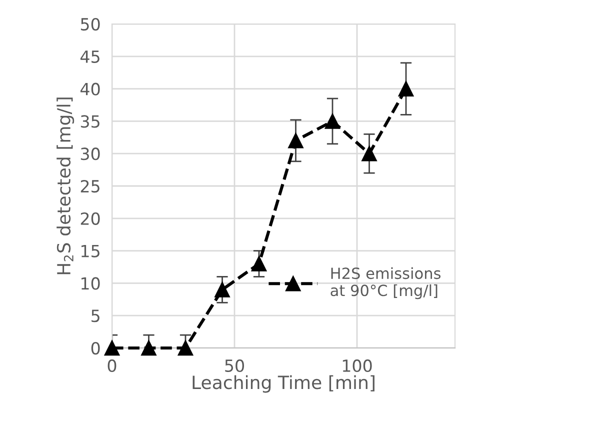  I want to click on y-tick-label: 30, so click(90, 154).